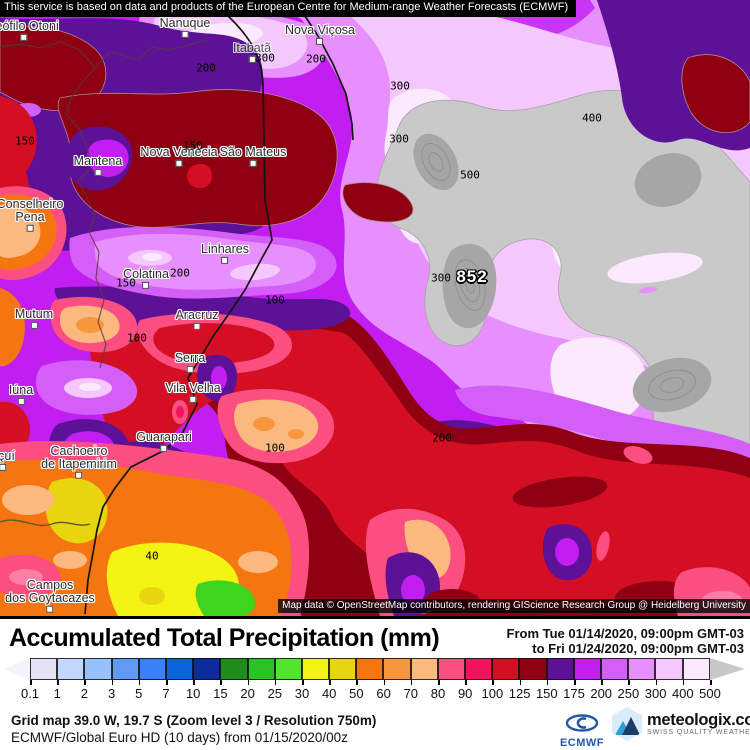 The height and width of the screenshot is (750, 750). Describe the element at coordinates (601, 693) in the screenshot. I see `colorbar-tick-label: 200` at that location.